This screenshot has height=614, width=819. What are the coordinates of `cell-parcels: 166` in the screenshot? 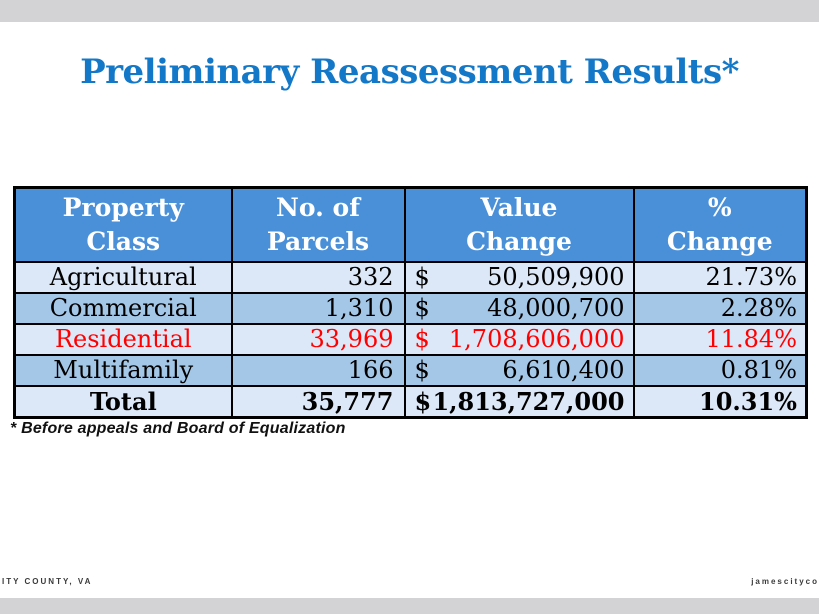 It's located at (318, 370).